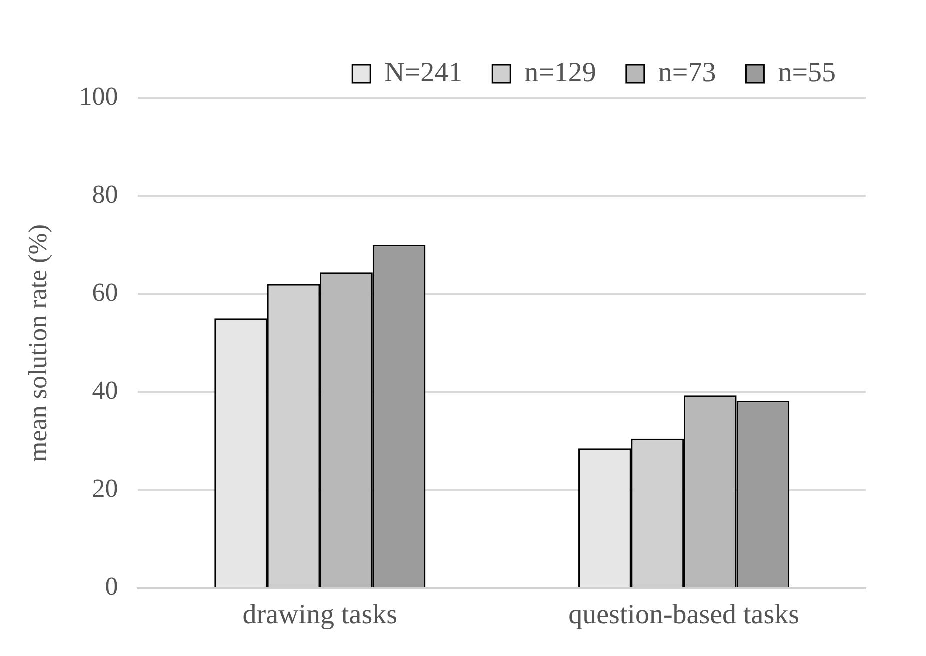  I want to click on y-tick-label: 20, so click(105, 489).